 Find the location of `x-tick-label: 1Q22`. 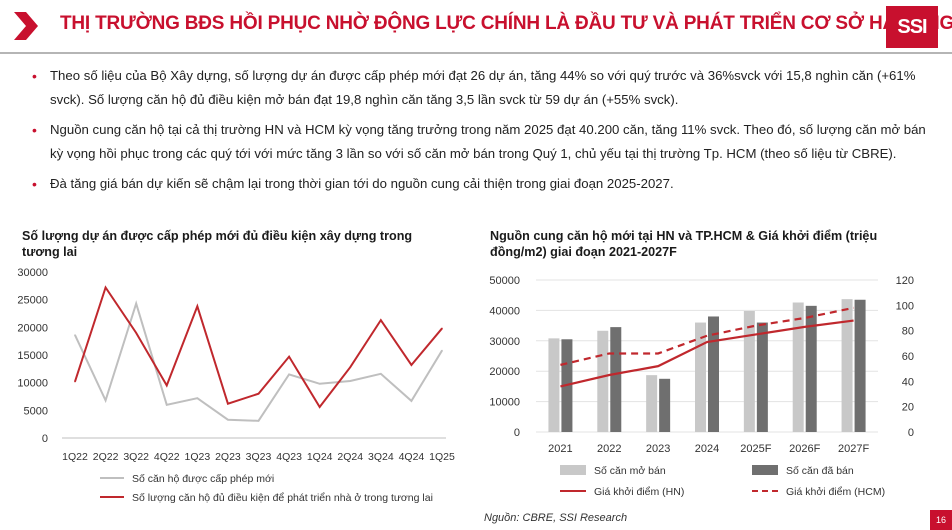

x-tick-label: 1Q22 is located at coordinates (75, 457).